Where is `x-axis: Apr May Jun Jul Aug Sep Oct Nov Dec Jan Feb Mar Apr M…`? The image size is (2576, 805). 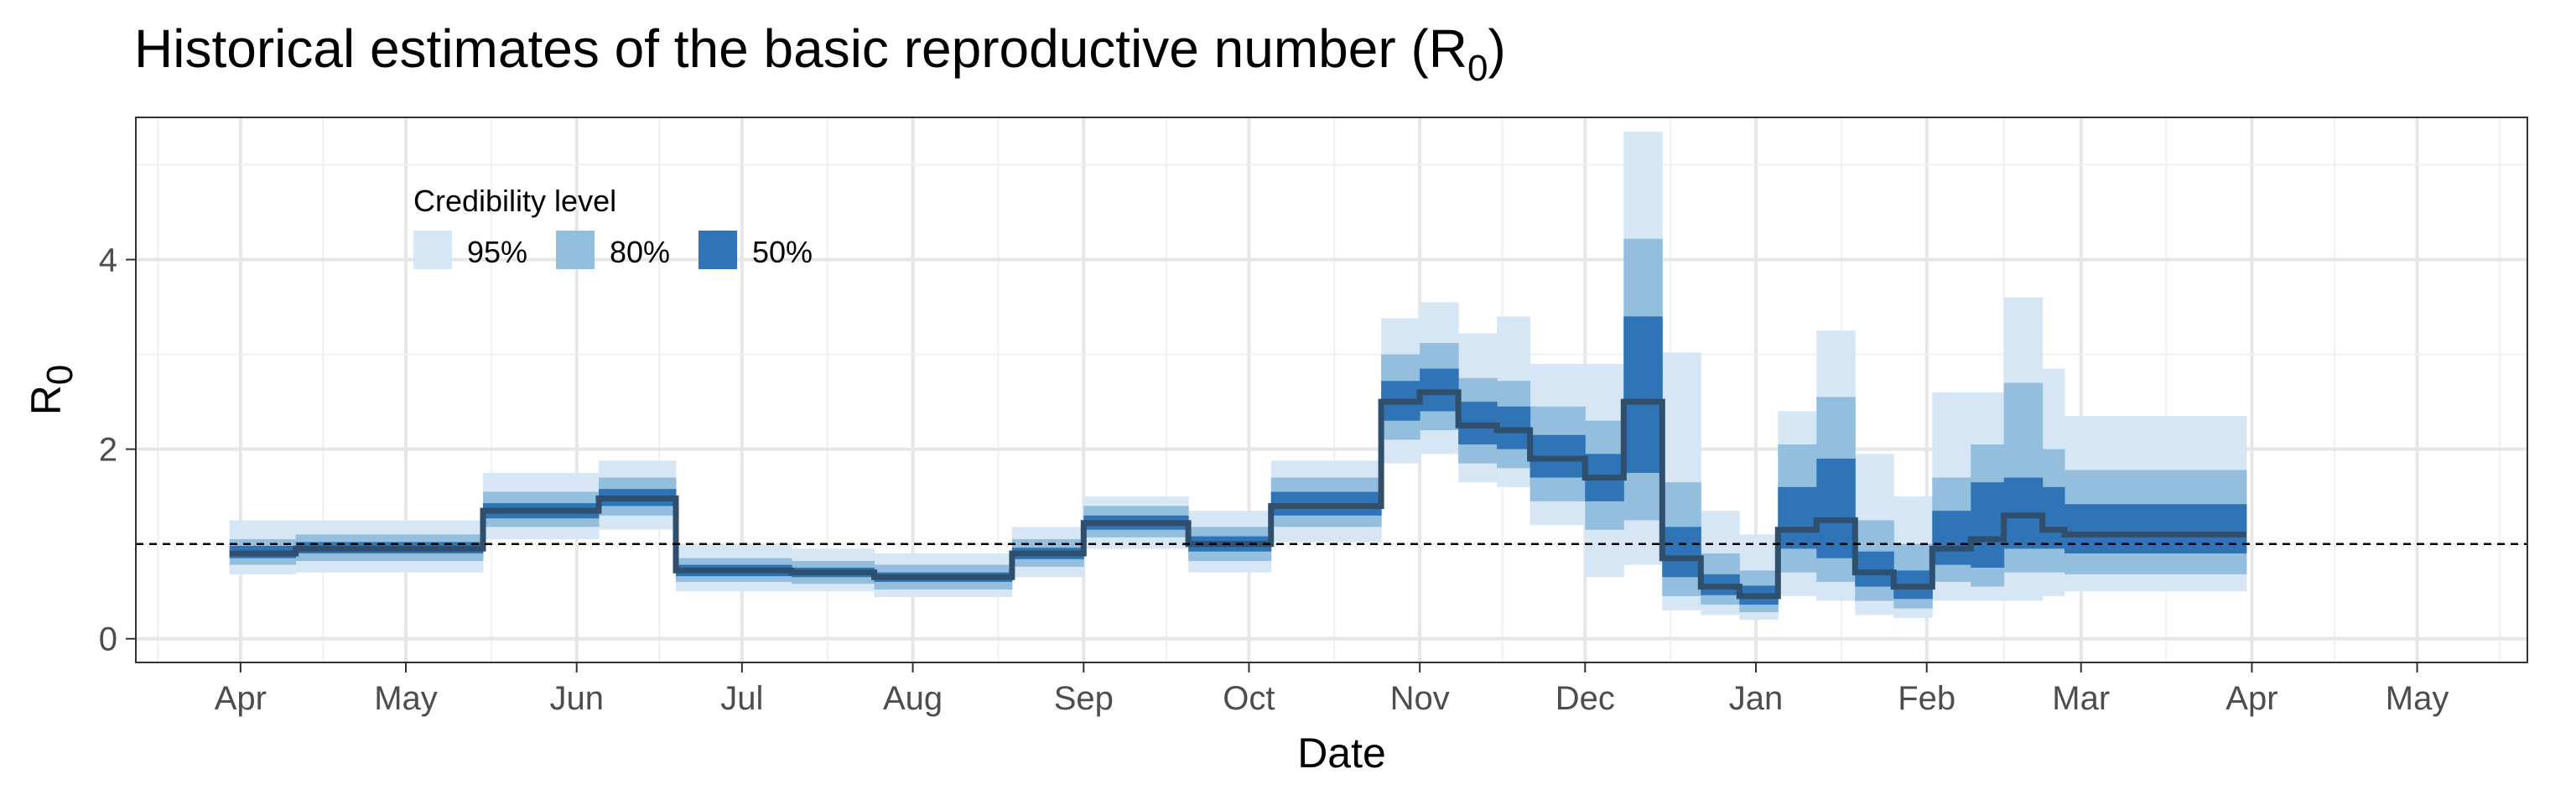 x-axis: Apr May Jun Jul Aug Sep Oct Nov Dec Jan Feb Mar Apr M… is located at coordinates (1332, 689).